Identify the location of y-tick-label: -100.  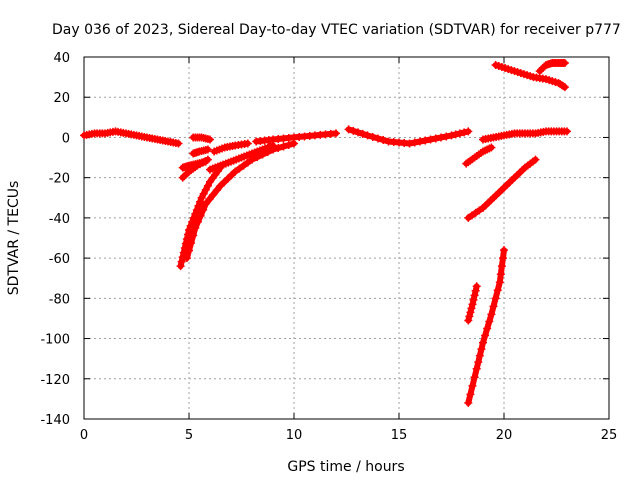
(55, 340).